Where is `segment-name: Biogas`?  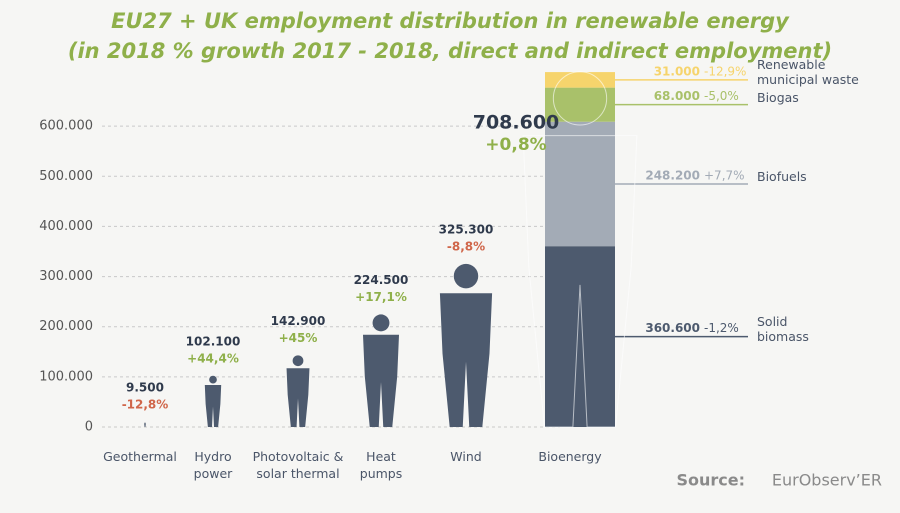
segment-name: Biogas is located at coordinates (778, 97).